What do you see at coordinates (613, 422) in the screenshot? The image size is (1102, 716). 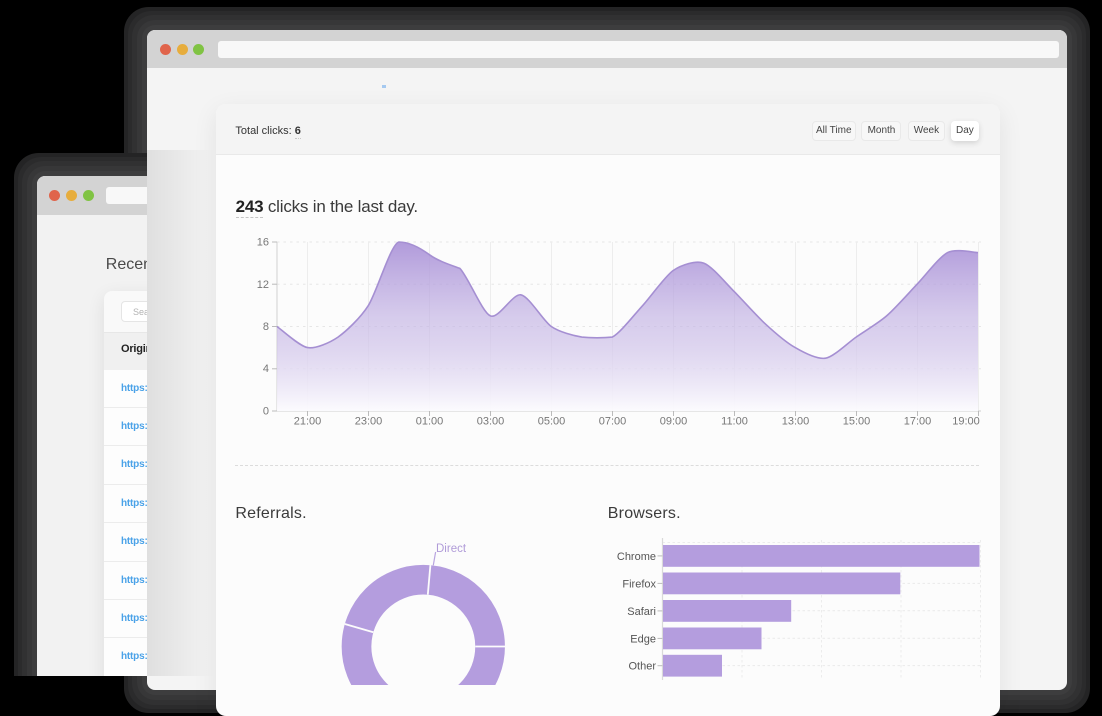 I see `svg-text: 07:00` at bounding box center [613, 422].